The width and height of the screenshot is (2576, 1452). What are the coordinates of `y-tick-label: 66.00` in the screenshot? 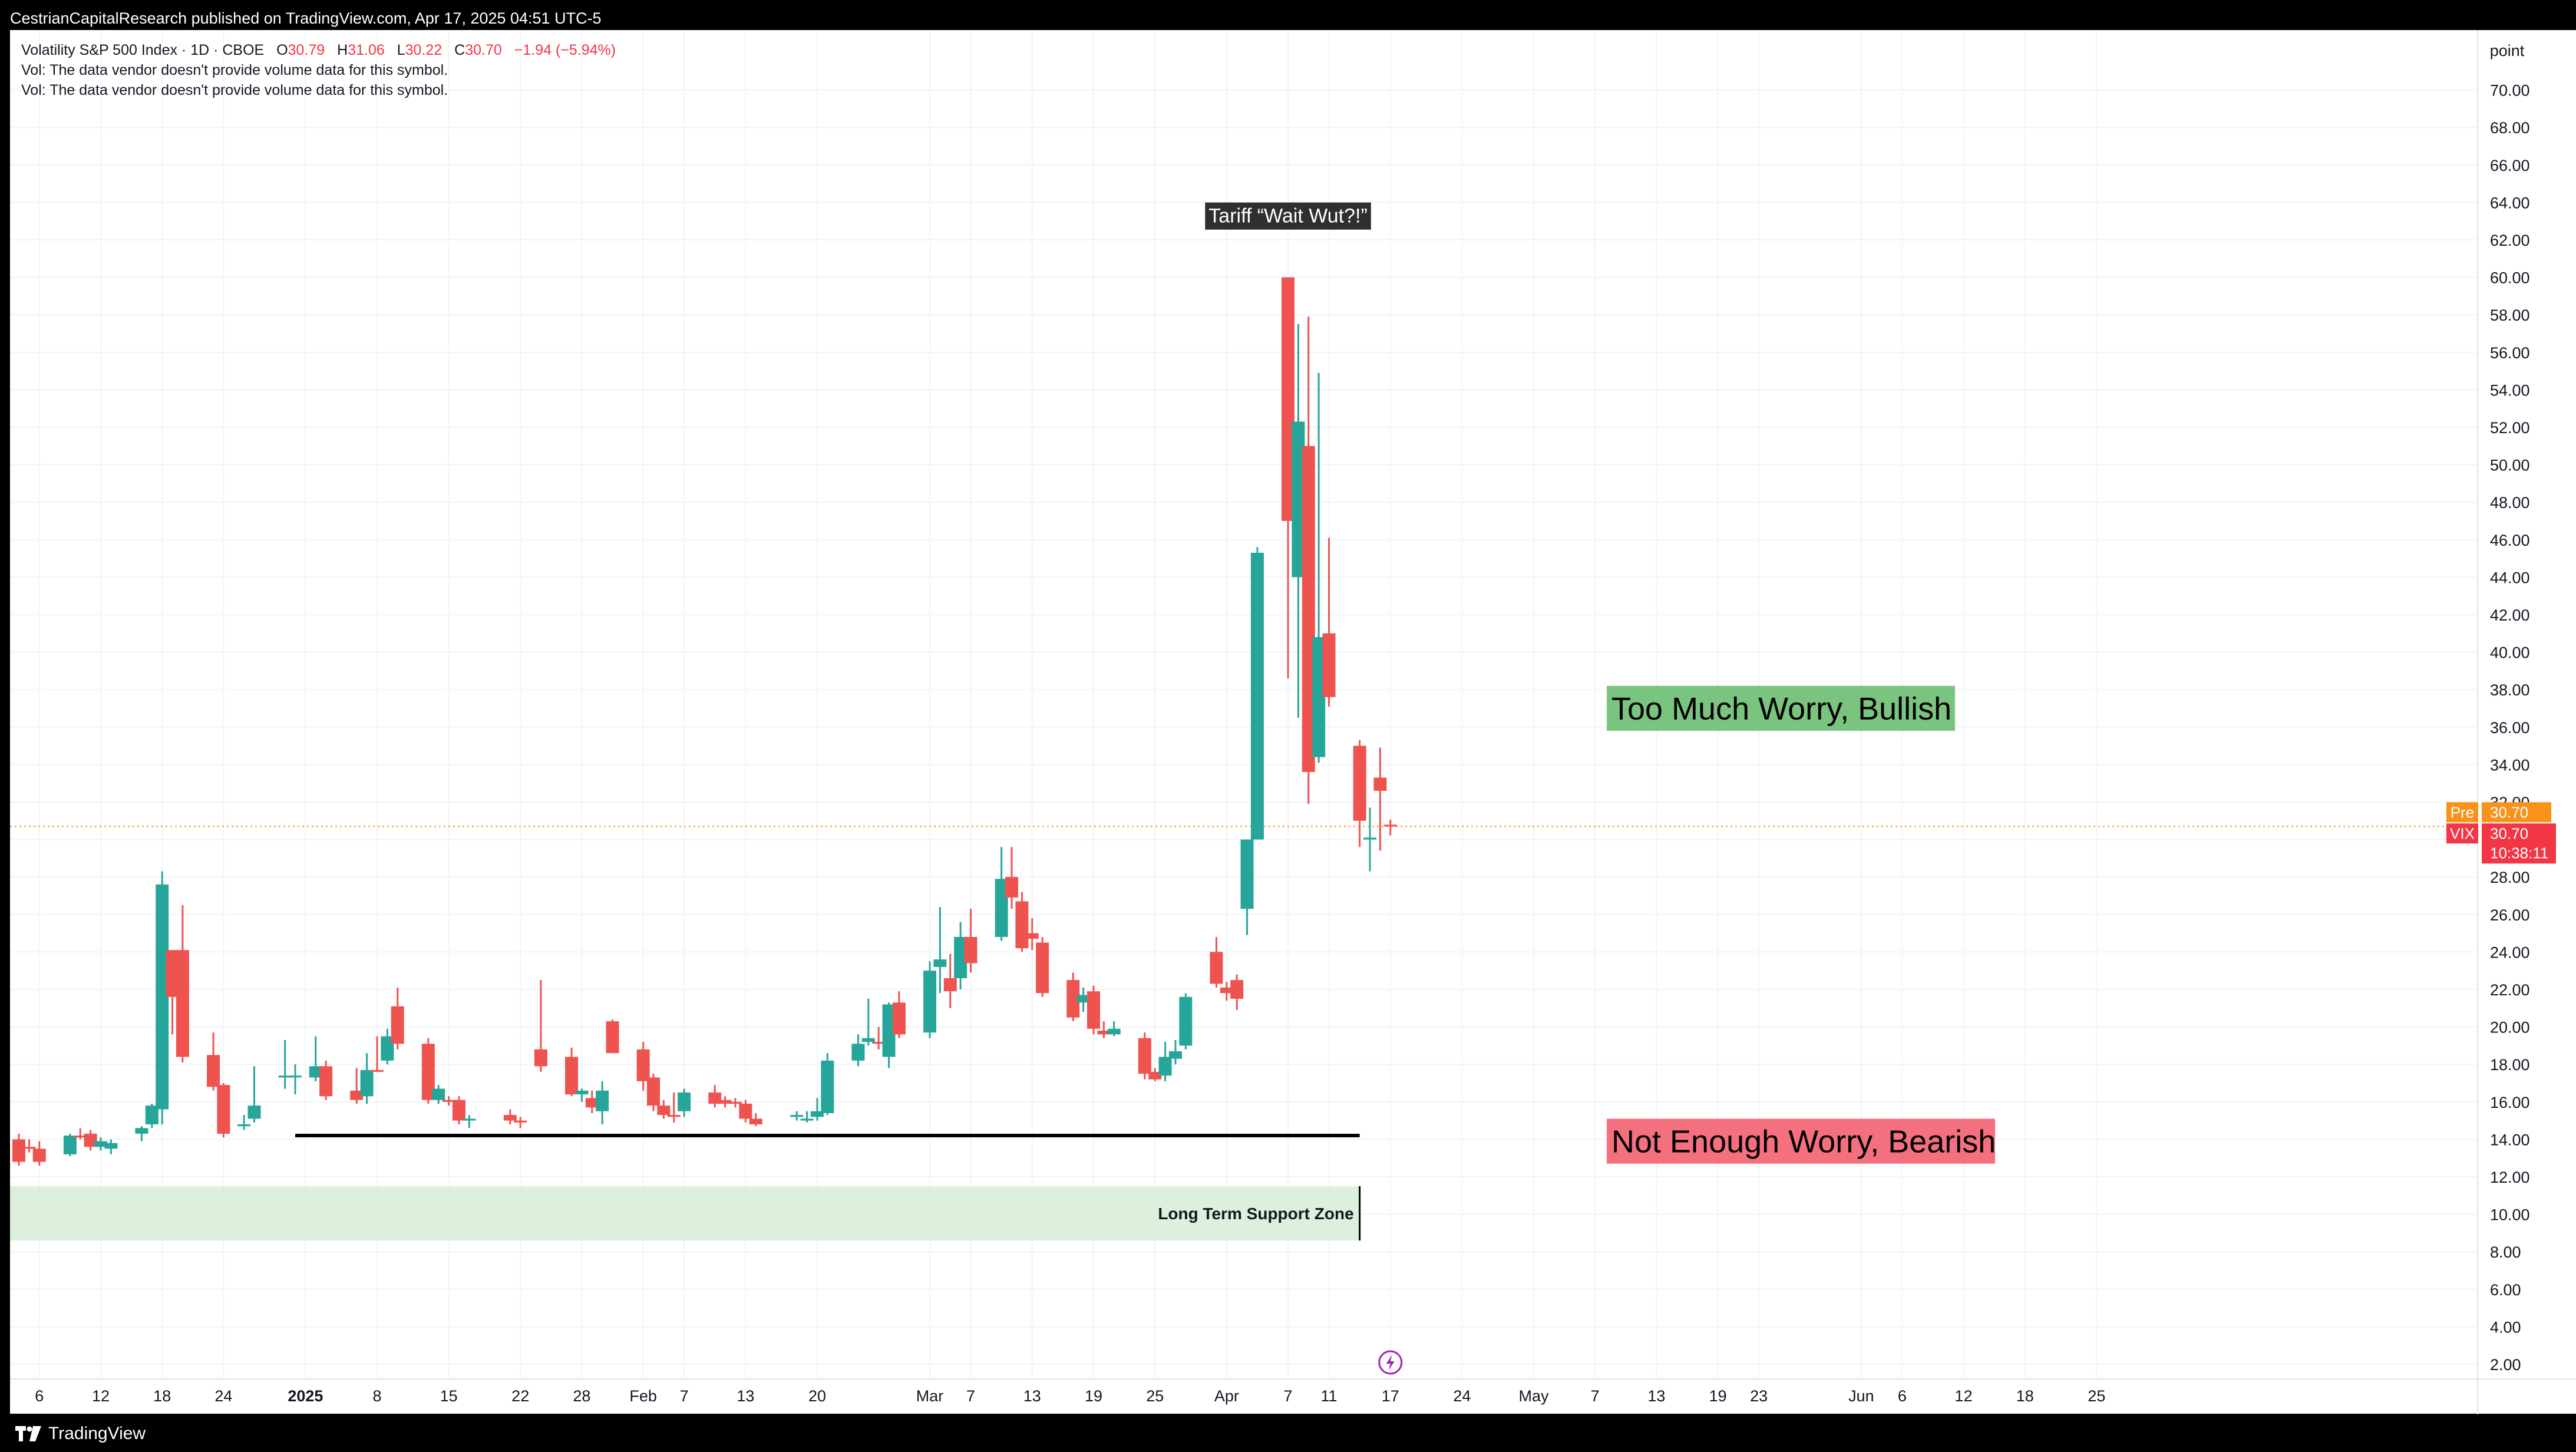 It's located at (2510, 166).